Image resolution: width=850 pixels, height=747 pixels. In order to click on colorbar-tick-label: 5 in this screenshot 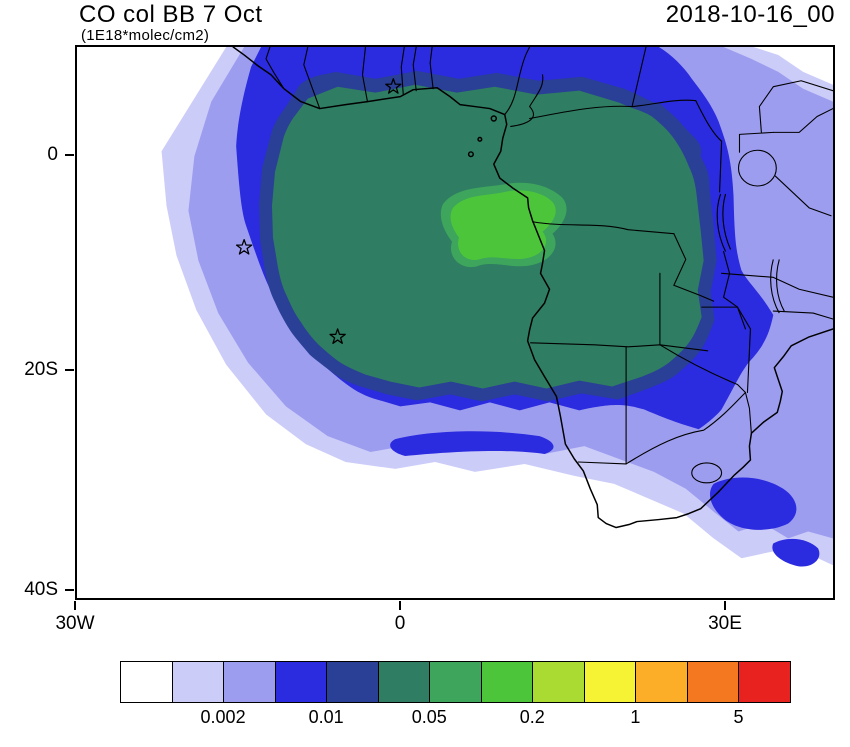, I will do `click(738, 717)`.